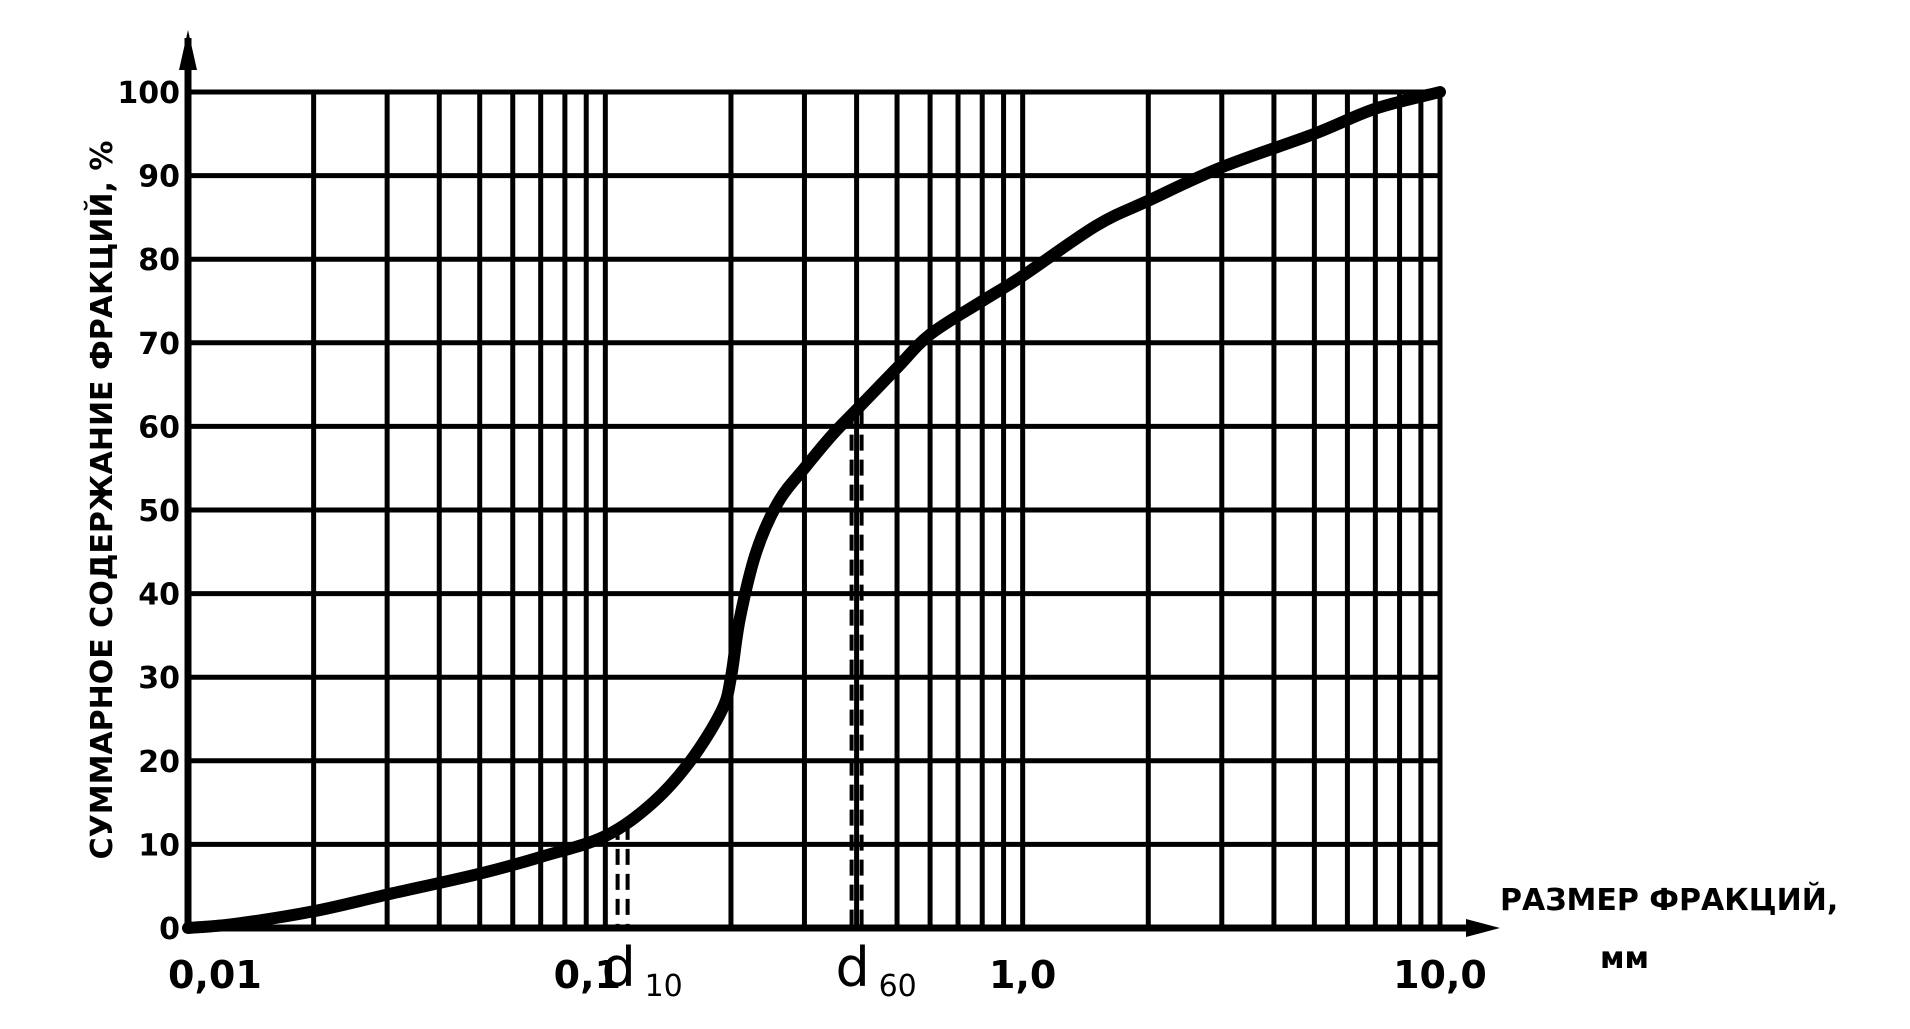 This screenshot has height=1029, width=1910. What do you see at coordinates (1440, 975) in the screenshot?
I see `x-tick-label: 10,0` at bounding box center [1440, 975].